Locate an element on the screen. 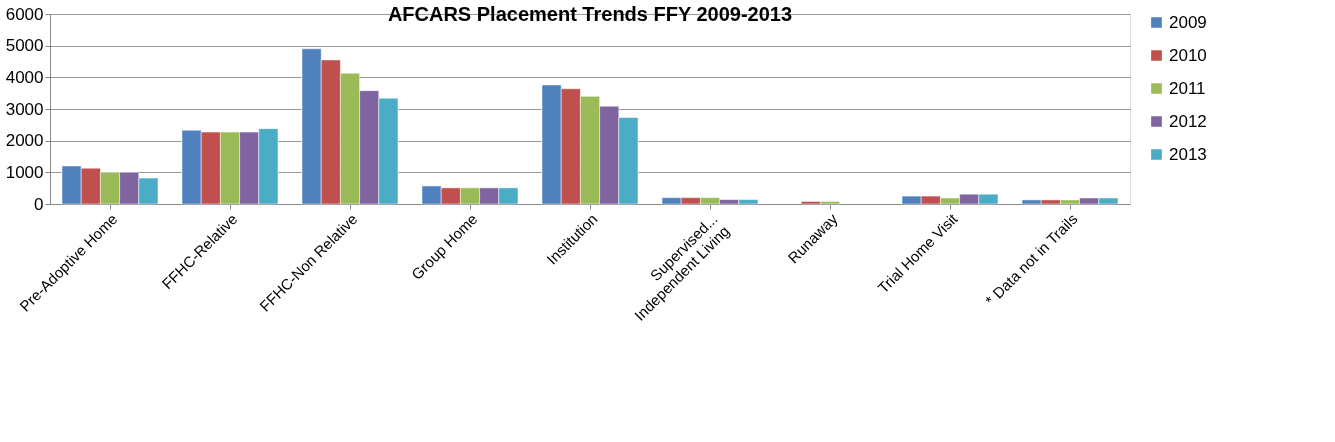 Image resolution: width=1335 pixels, height=442 pixels. chart-title: AFCARS Placement Trends FFY 2009-2013 is located at coordinates (590, 14).